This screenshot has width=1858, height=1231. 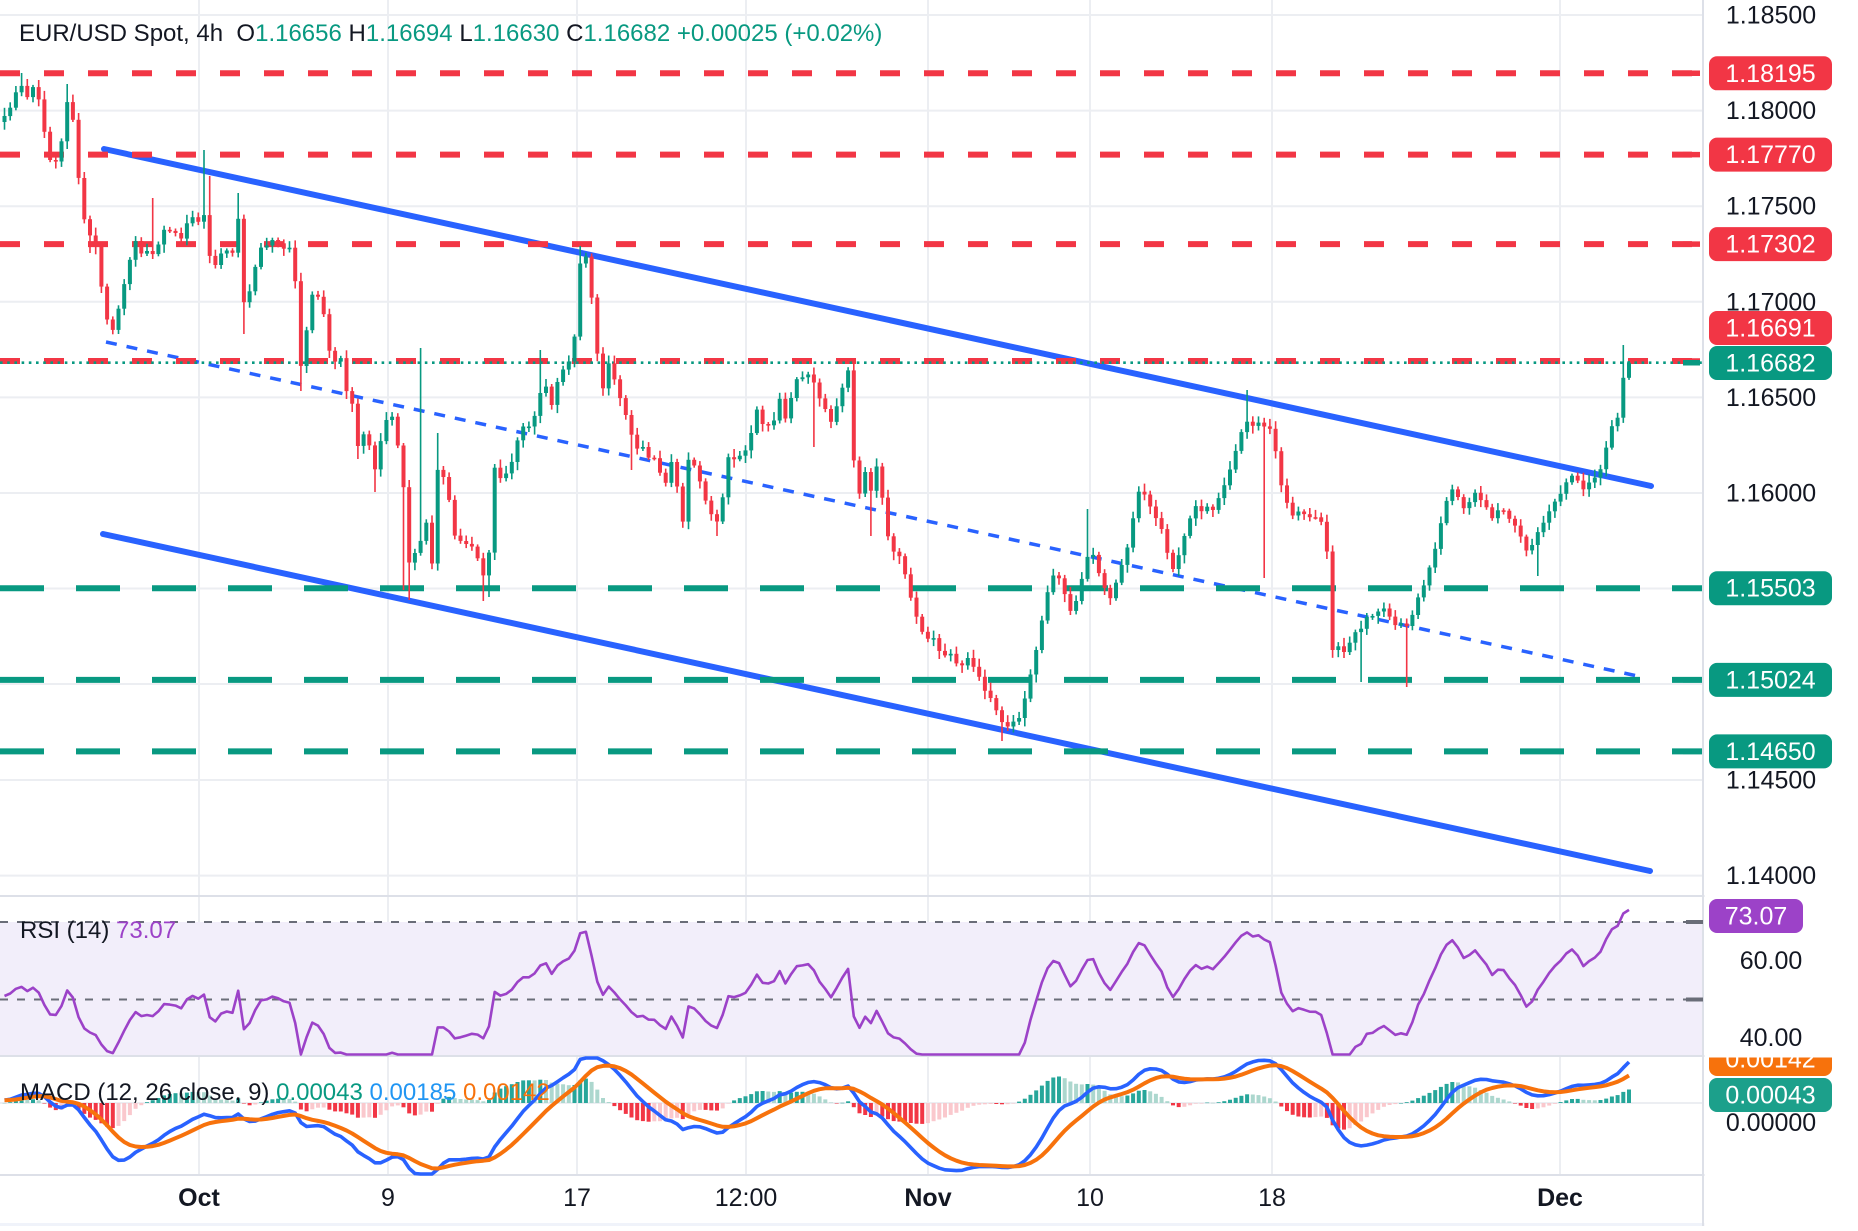 I want to click on svg-text: 9, so click(x=388, y=1198).